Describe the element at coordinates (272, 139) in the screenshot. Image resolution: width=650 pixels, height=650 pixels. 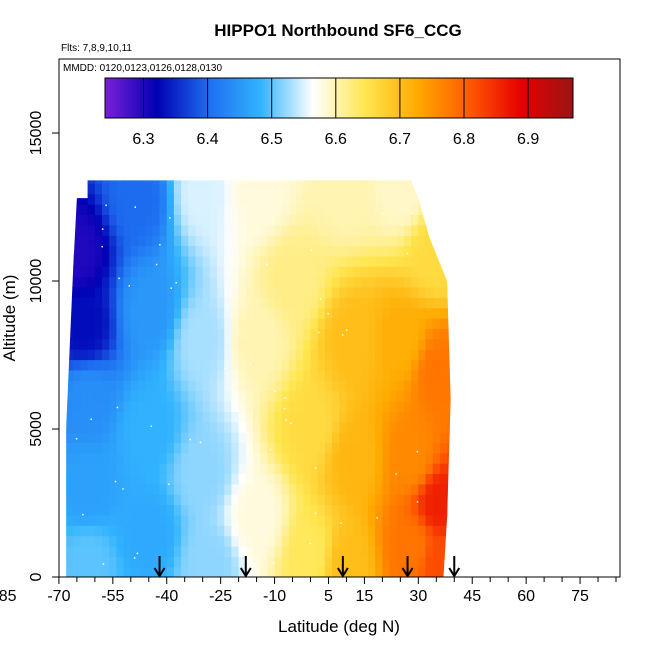
I see `colorbar-tick-label: 6.5` at that location.